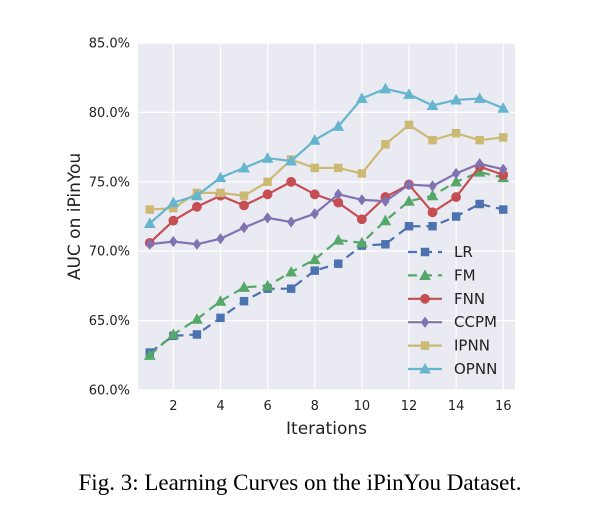 This screenshot has width=600, height=508. What do you see at coordinates (109, 252) in the screenshot?
I see `y-tick-label: 70.0%` at bounding box center [109, 252].